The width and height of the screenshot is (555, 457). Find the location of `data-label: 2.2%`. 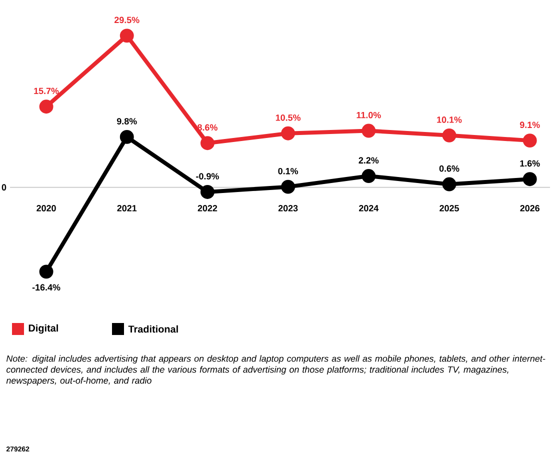

data-label: 2.2% is located at coordinates (368, 160).